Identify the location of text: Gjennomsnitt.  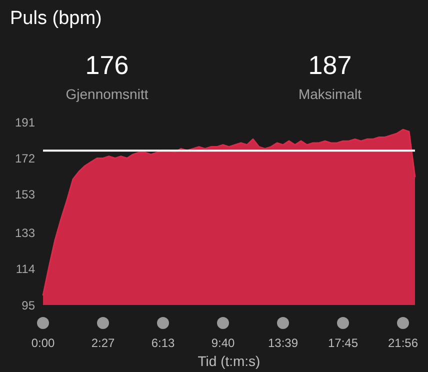
(107, 94).